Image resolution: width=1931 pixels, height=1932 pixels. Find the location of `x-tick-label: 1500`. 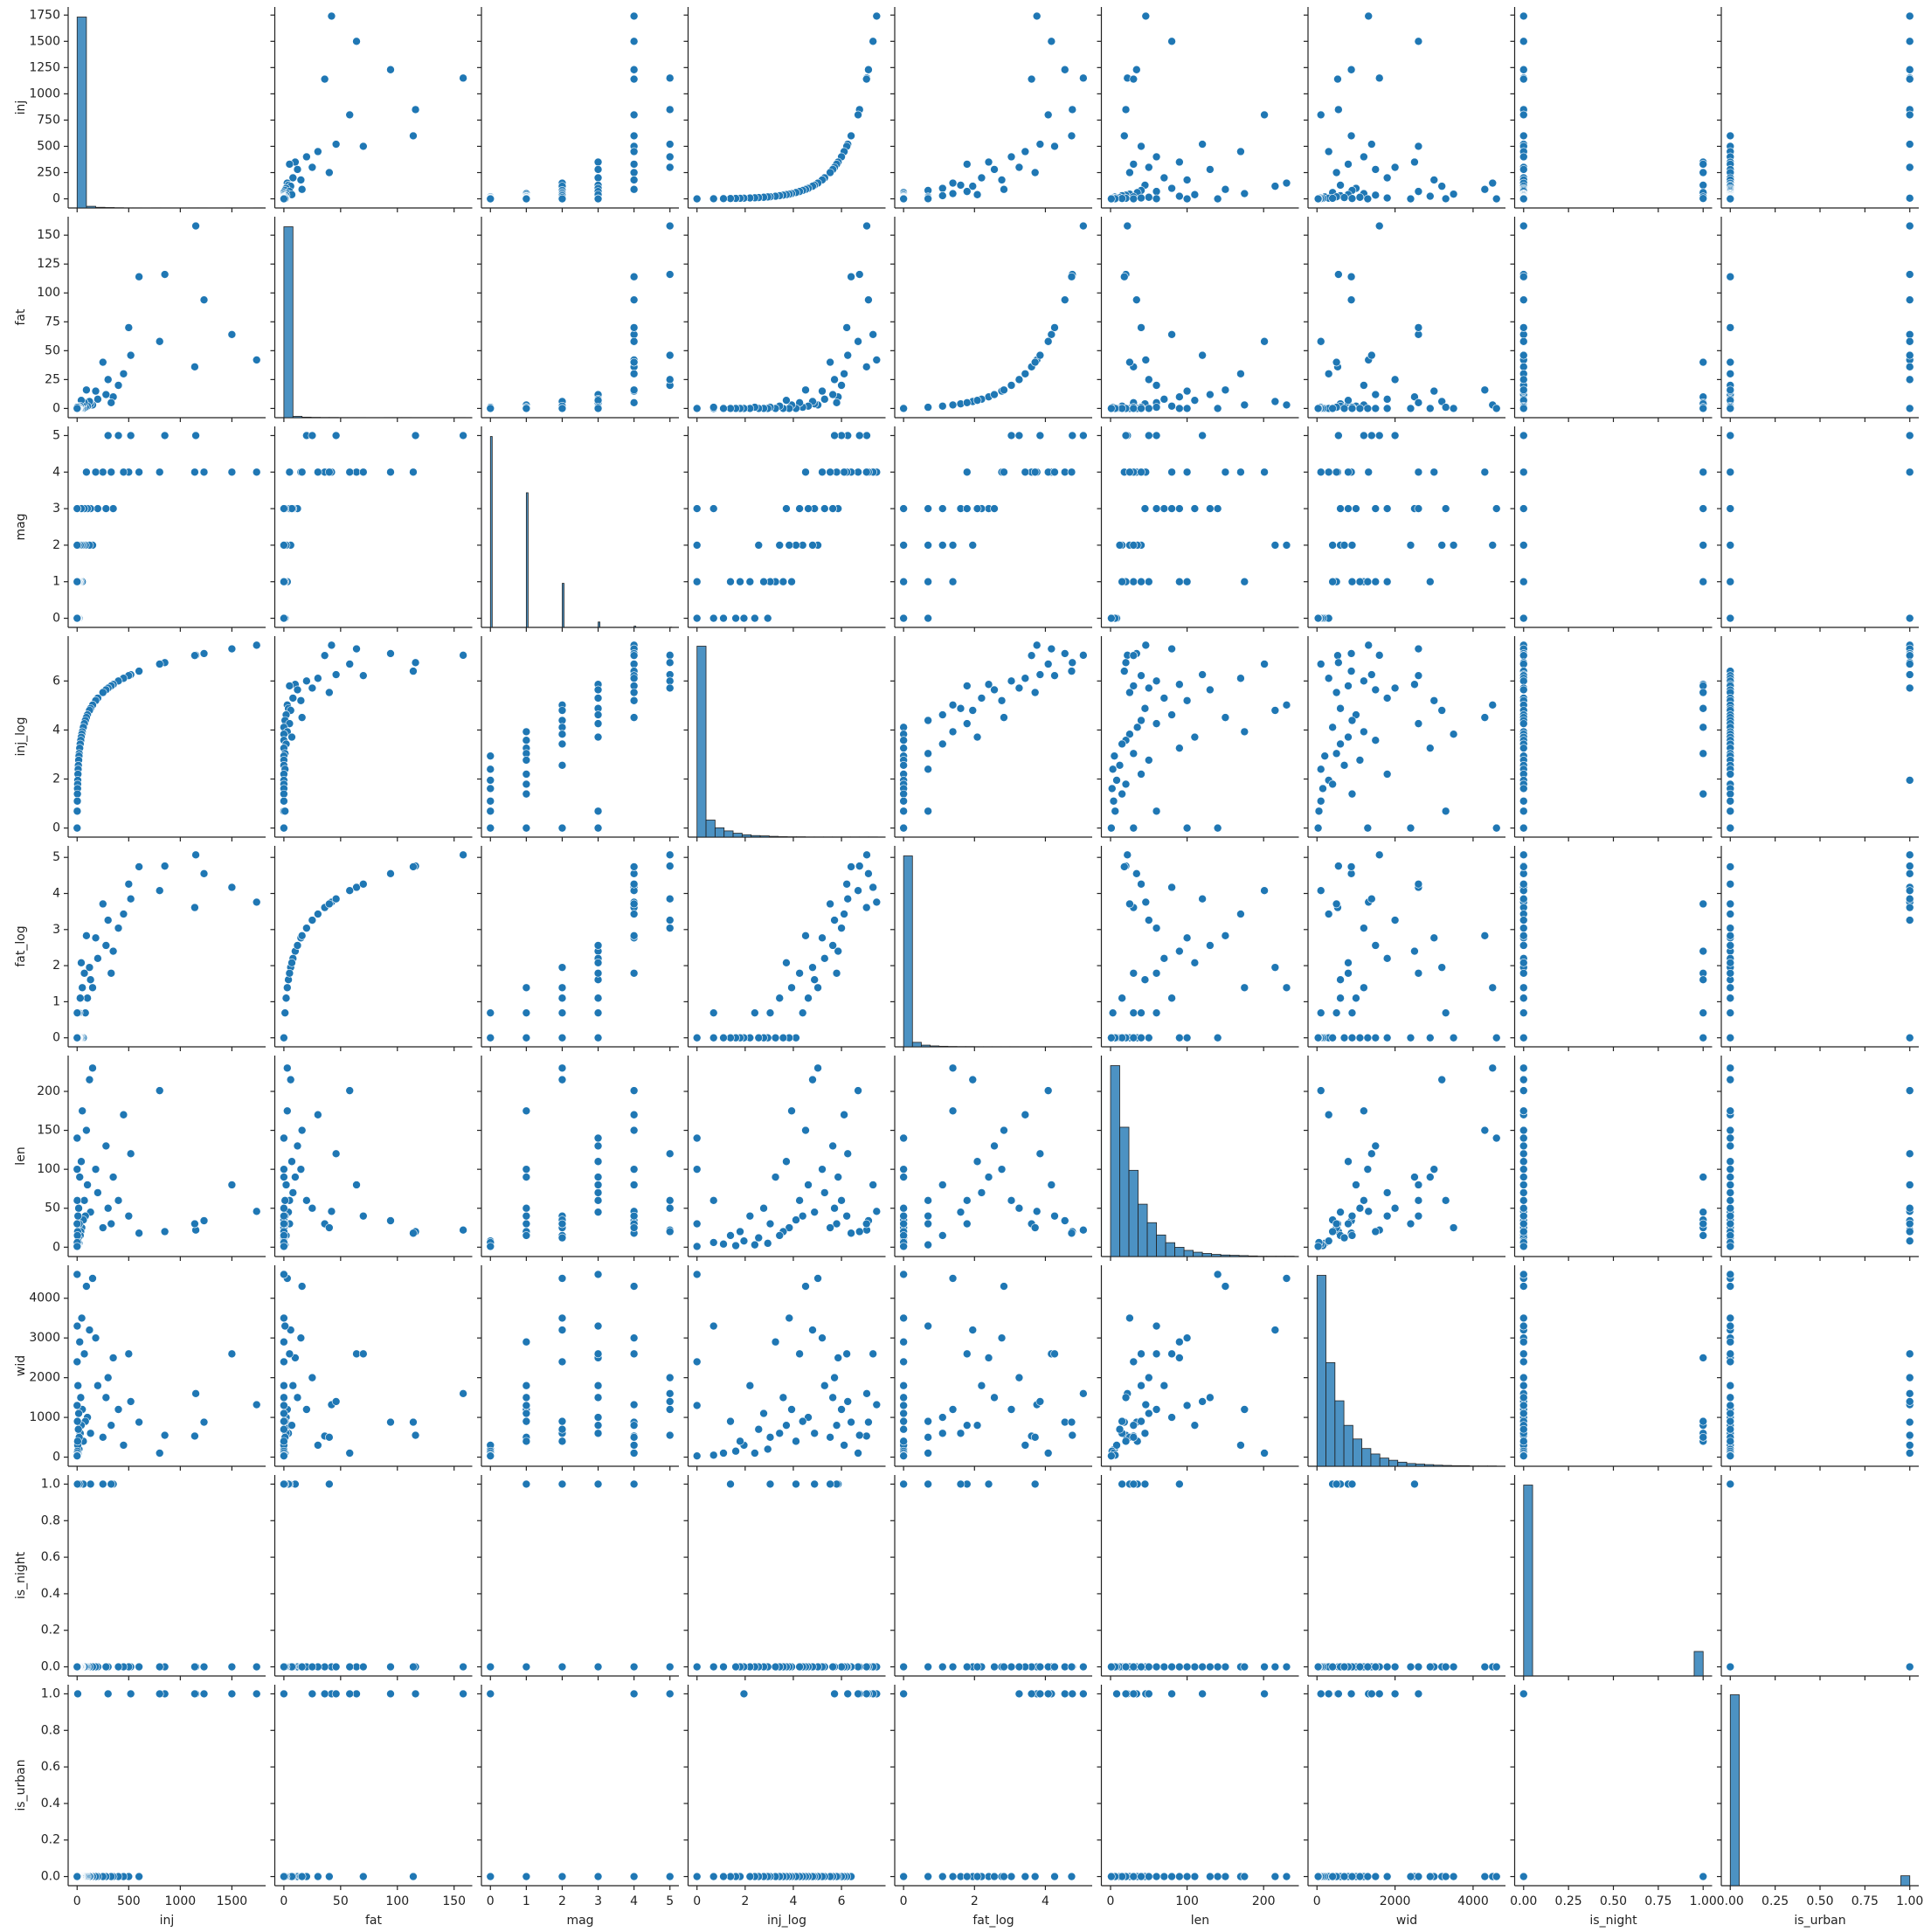

x-tick-label: 1500 is located at coordinates (233, 1901).